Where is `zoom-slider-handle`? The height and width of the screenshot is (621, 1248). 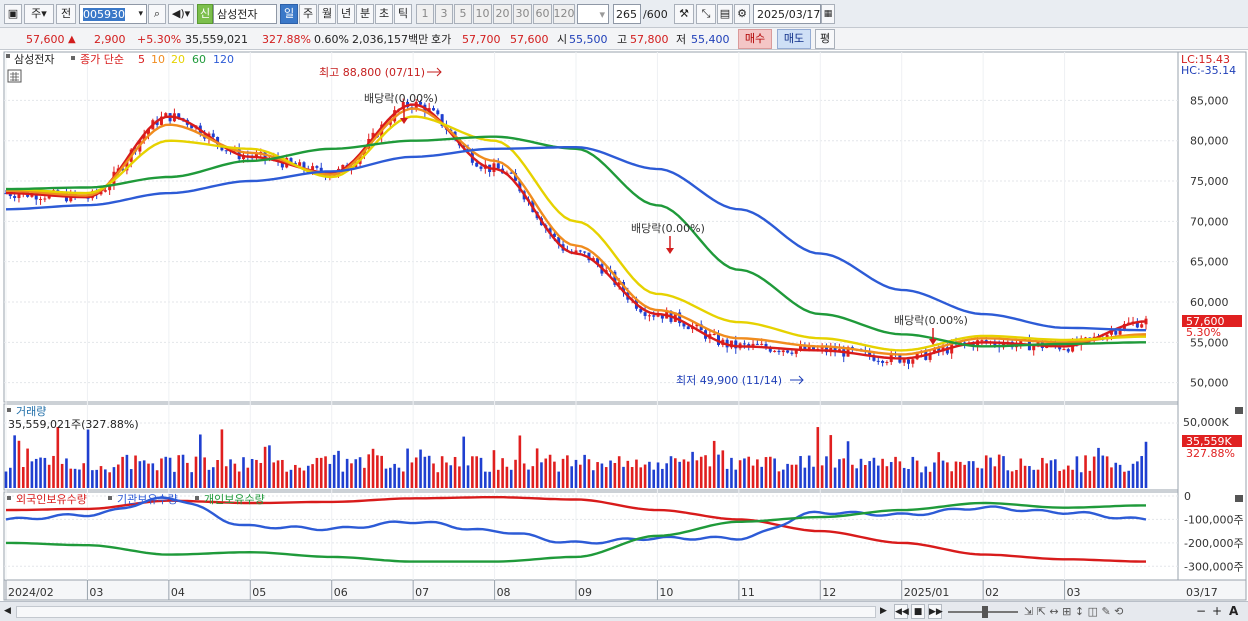 zoom-slider-handle is located at coordinates (985, 612).